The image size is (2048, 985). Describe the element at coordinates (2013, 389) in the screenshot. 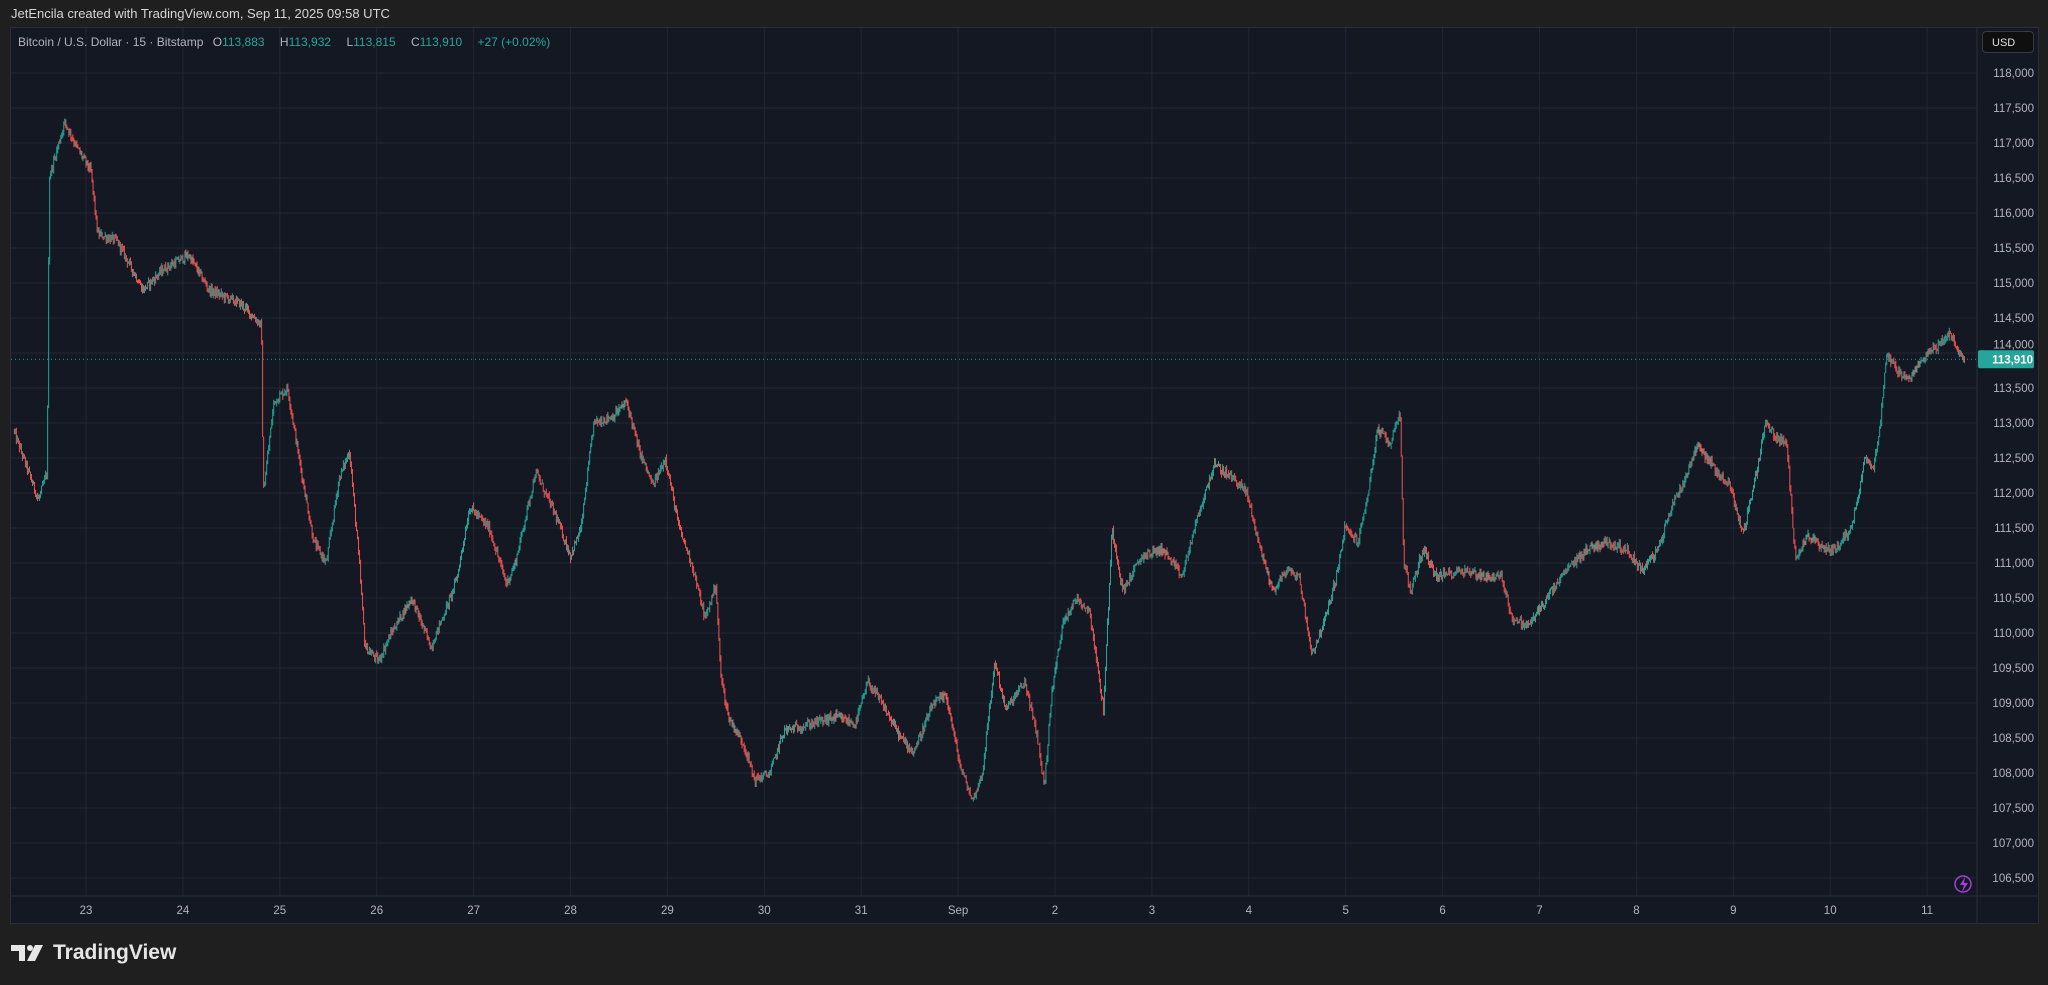

I see `price-tick-label: 113,500` at that location.